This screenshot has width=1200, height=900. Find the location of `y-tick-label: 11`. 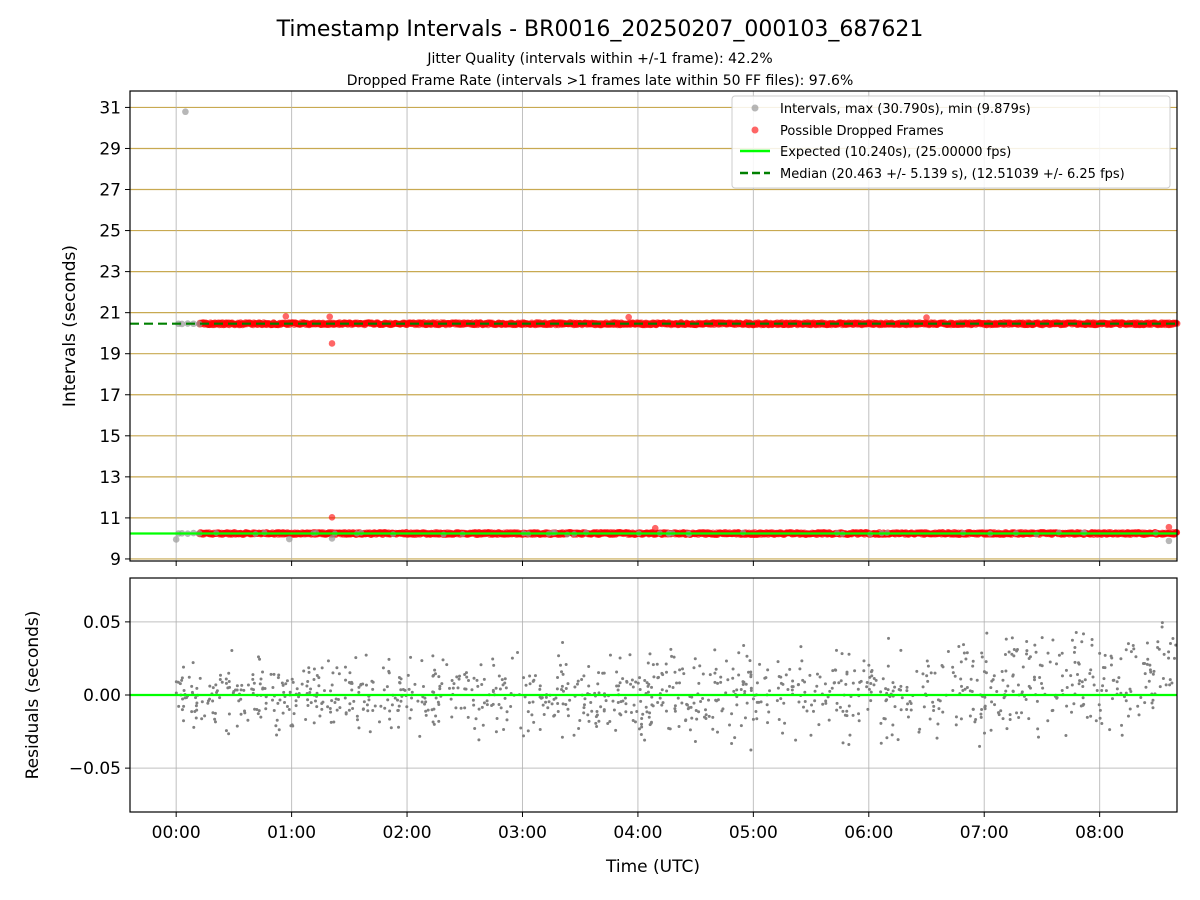

y-tick-label: 11 is located at coordinates (110, 519).